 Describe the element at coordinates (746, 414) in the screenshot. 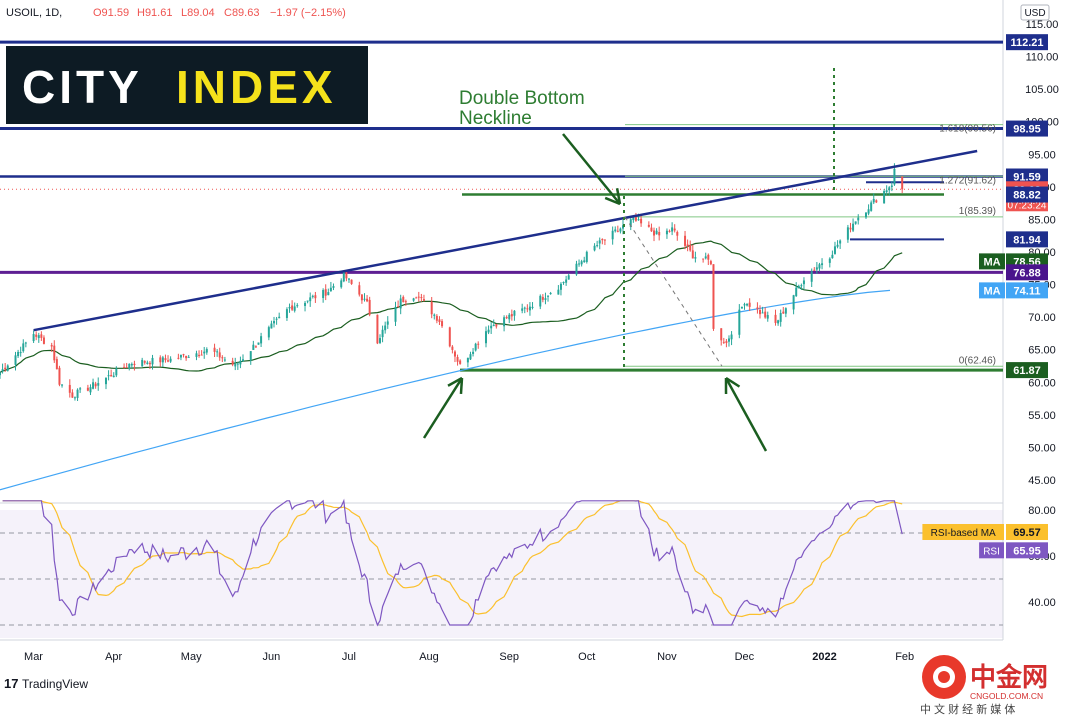

I see `arrow-second-bottom-icon` at that location.